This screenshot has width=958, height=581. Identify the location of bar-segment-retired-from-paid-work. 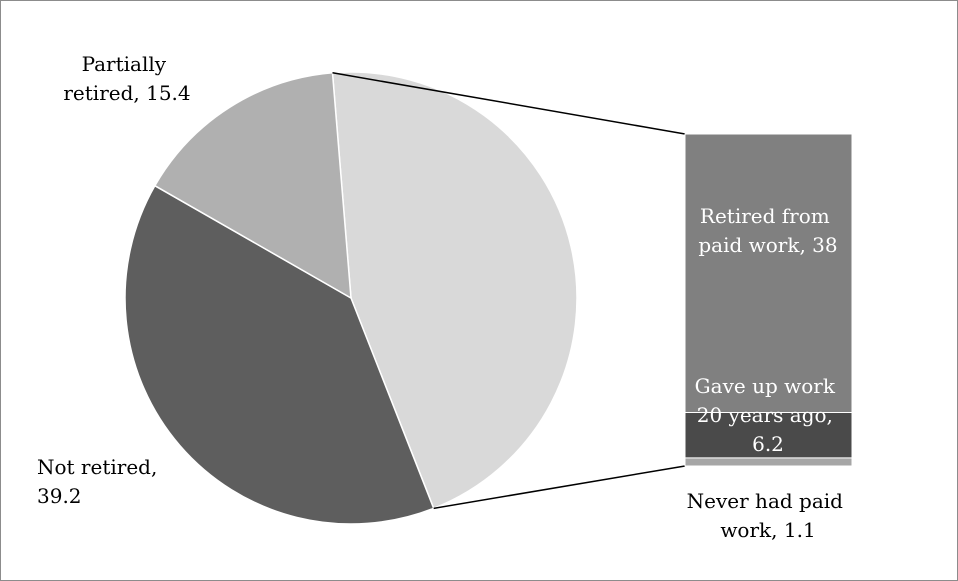
(768, 273).